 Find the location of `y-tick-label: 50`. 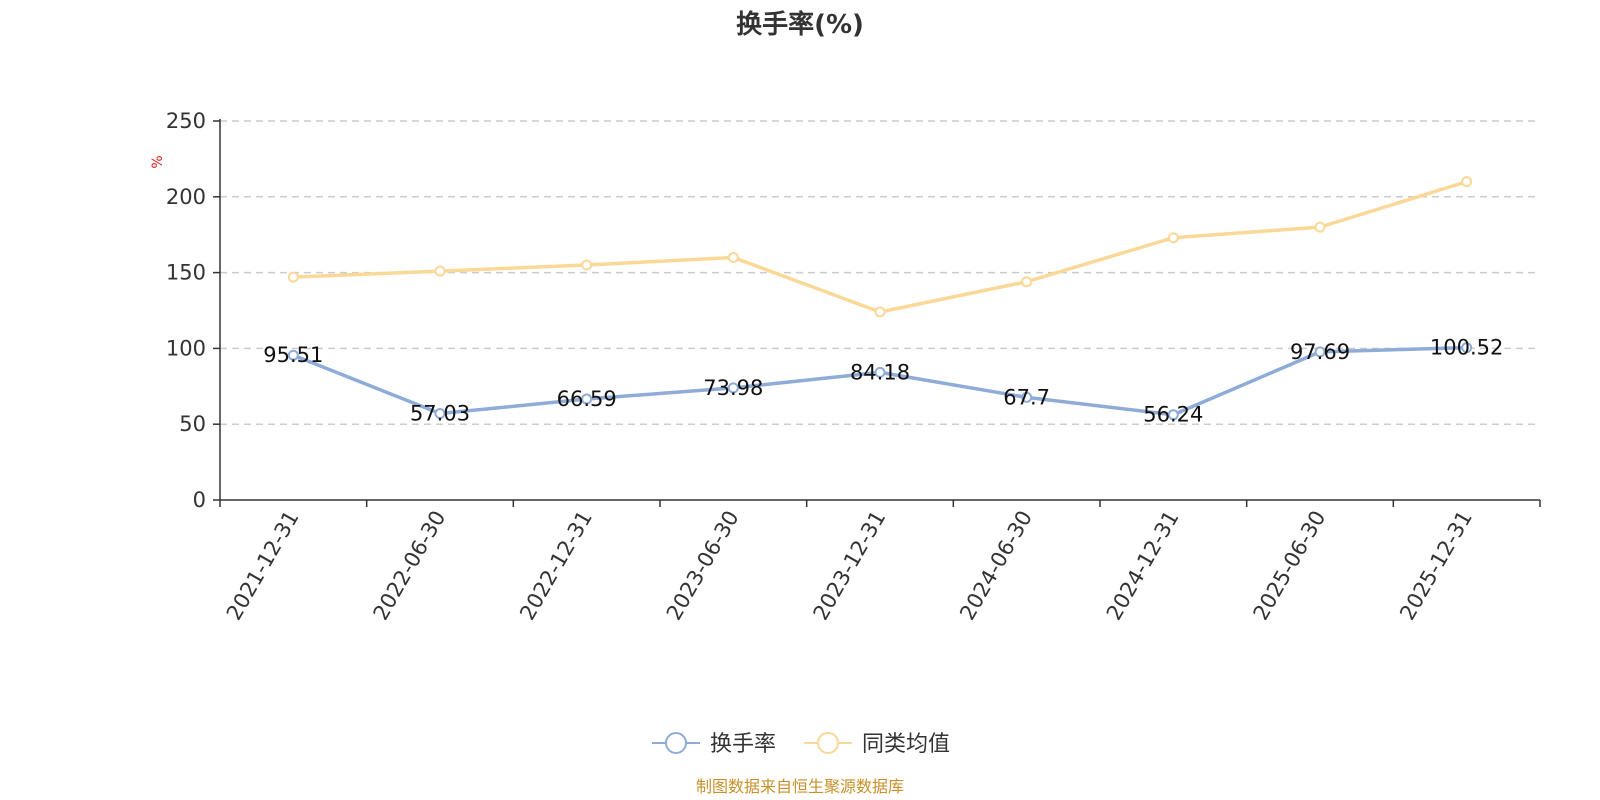

y-tick-label: 50 is located at coordinates (192, 424).